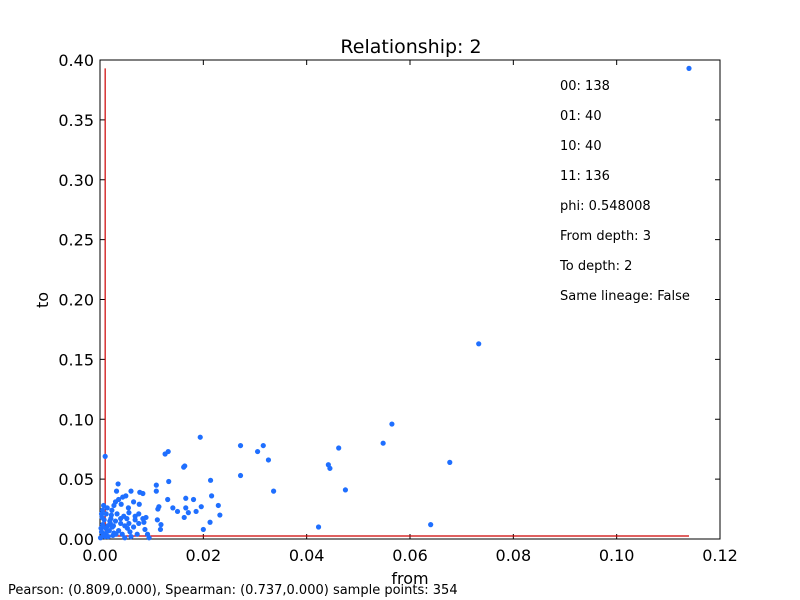 The width and height of the screenshot is (800, 600). I want to click on y-tick-label: 0.35, so click(76, 120).